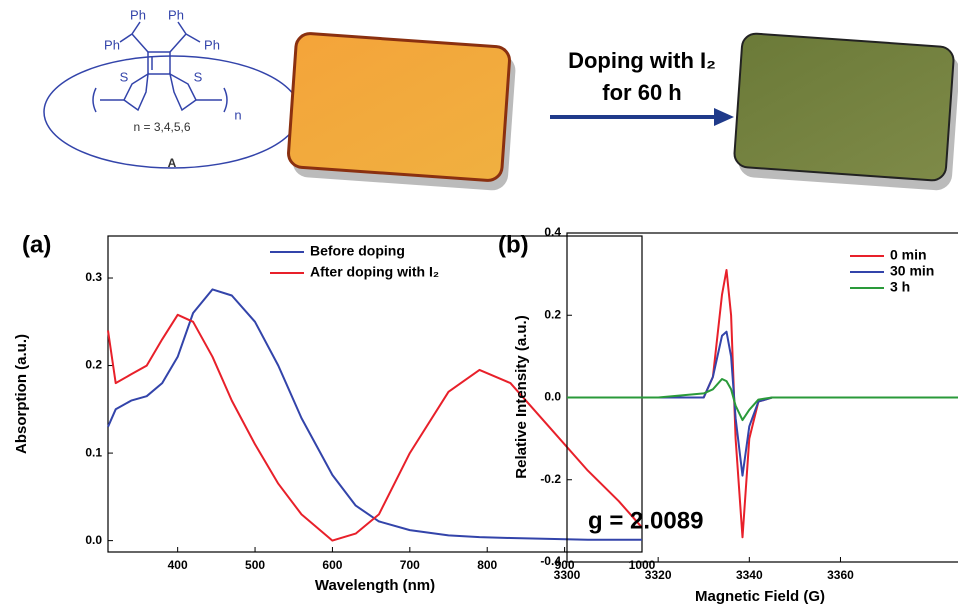 This screenshot has width=958, height=606. Describe the element at coordinates (513, 244) in the screenshot. I see `panel-label: (b)` at that location.